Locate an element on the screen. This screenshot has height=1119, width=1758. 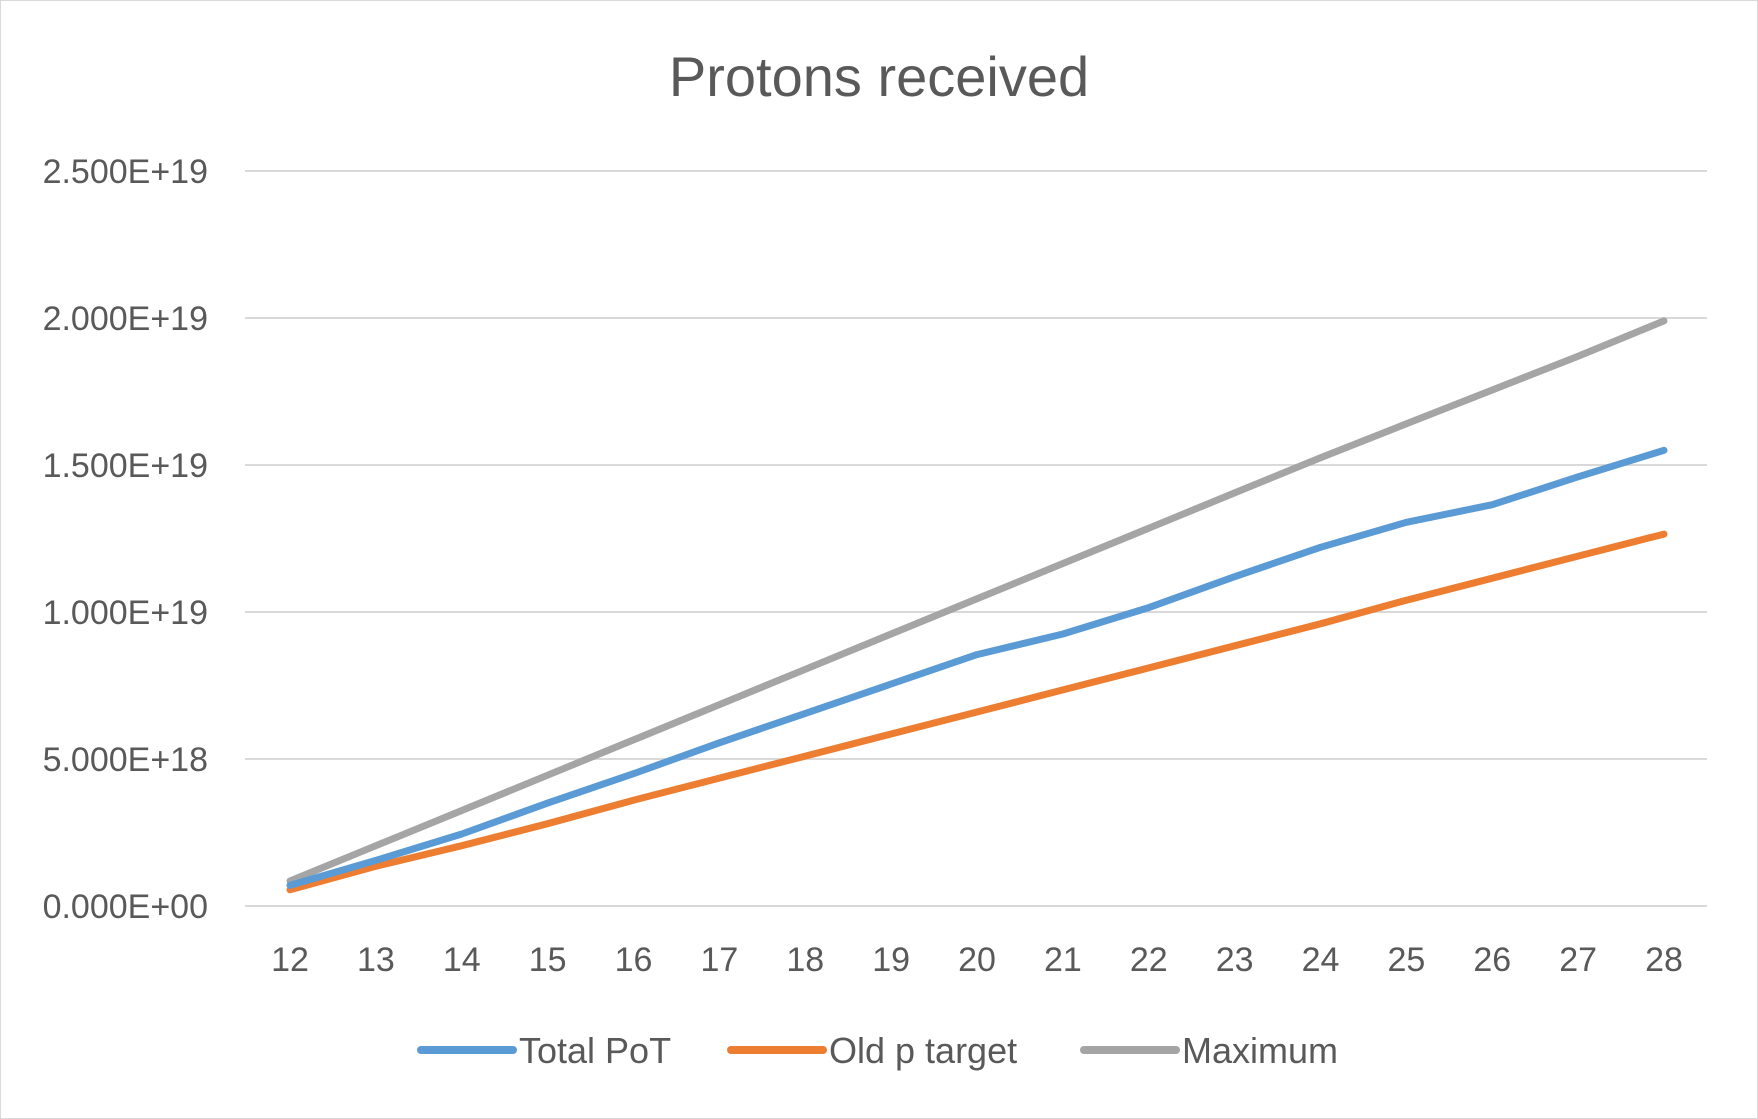
y-tick-label: 2.000E+19 is located at coordinates (125, 319).